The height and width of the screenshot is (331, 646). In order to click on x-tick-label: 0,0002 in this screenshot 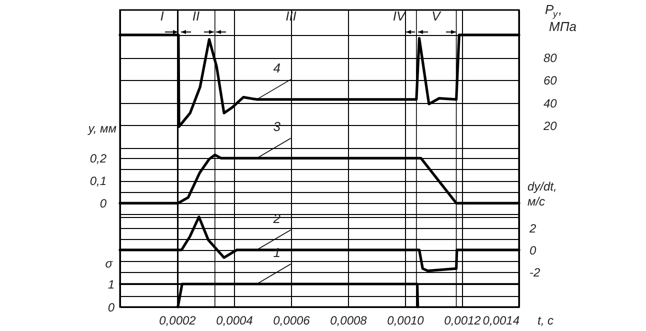, I will do `click(177, 321)`.